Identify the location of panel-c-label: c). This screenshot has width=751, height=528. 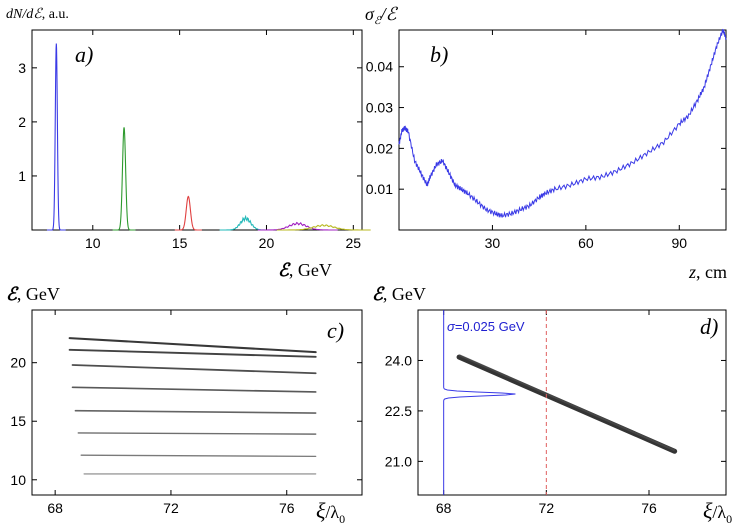
(335, 330).